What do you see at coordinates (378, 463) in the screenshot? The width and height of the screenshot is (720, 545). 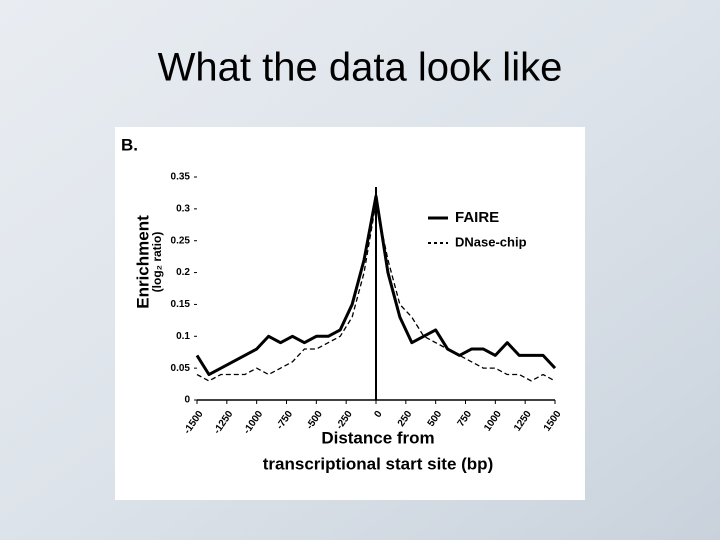 I see `x-label: transcriptional start site (bp)` at bounding box center [378, 463].